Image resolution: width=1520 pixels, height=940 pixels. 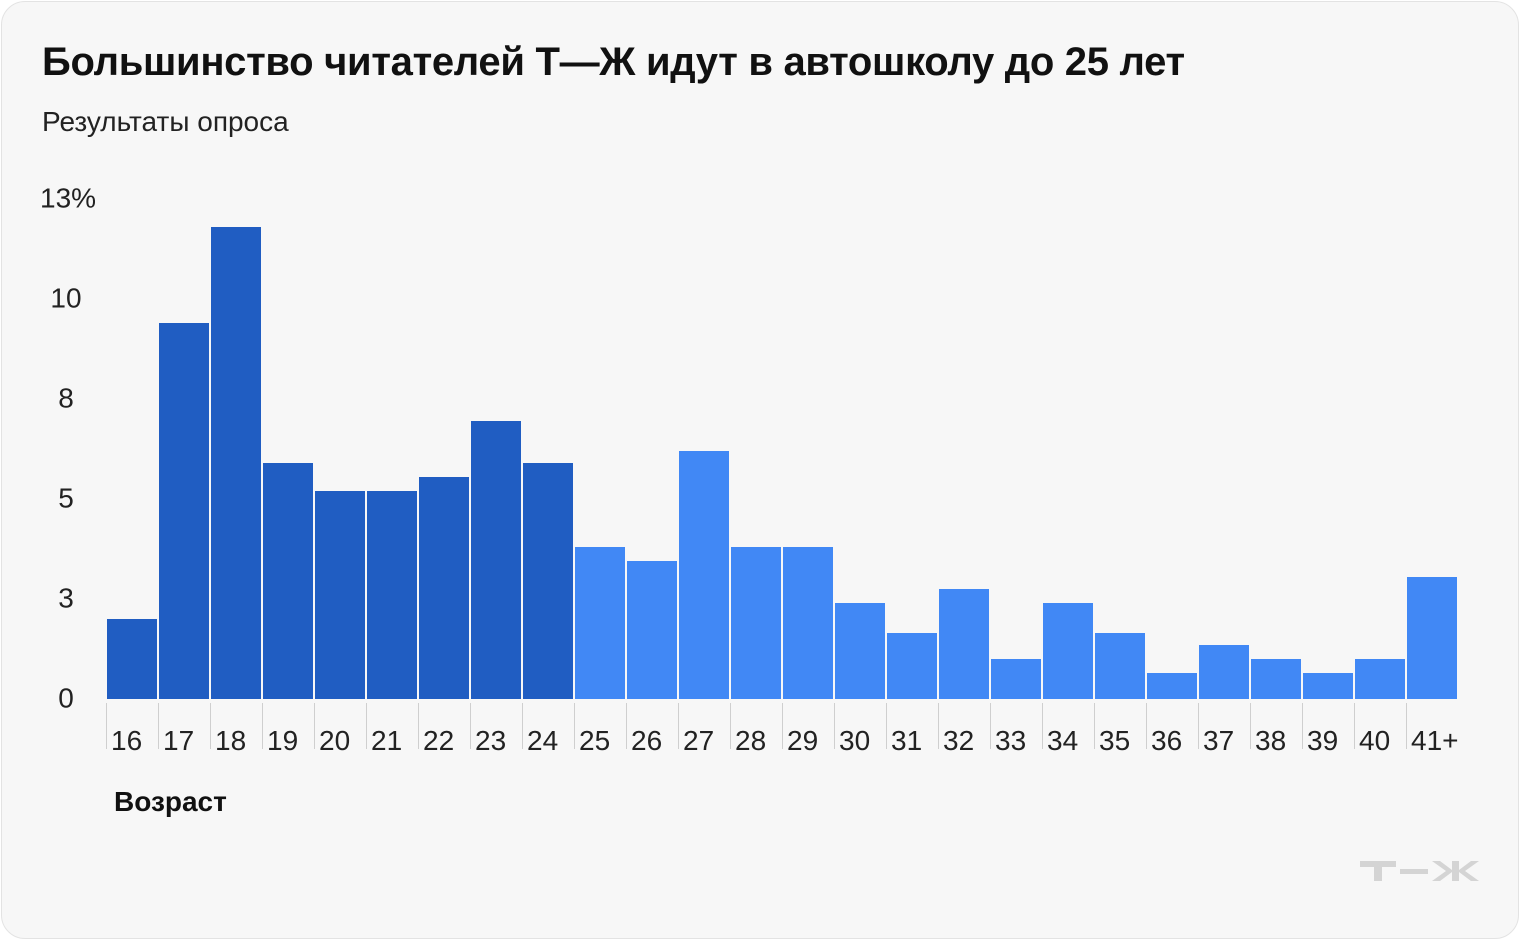 I want to click on x-tick-label: 37, so click(x=1218, y=740).